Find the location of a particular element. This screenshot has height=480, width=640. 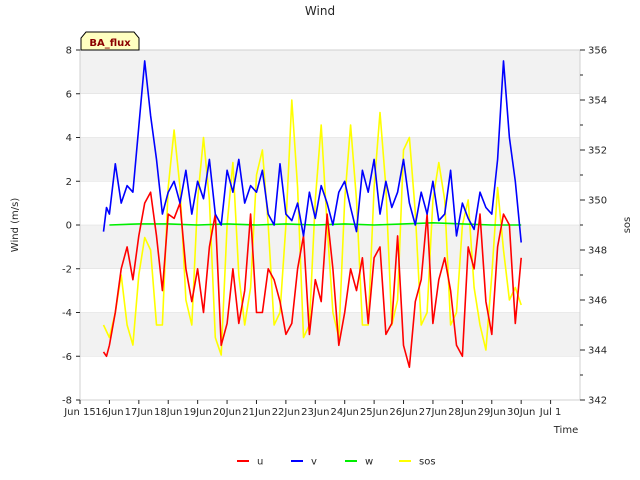

x-tick-label: 17Jun is located at coordinates (139, 412).